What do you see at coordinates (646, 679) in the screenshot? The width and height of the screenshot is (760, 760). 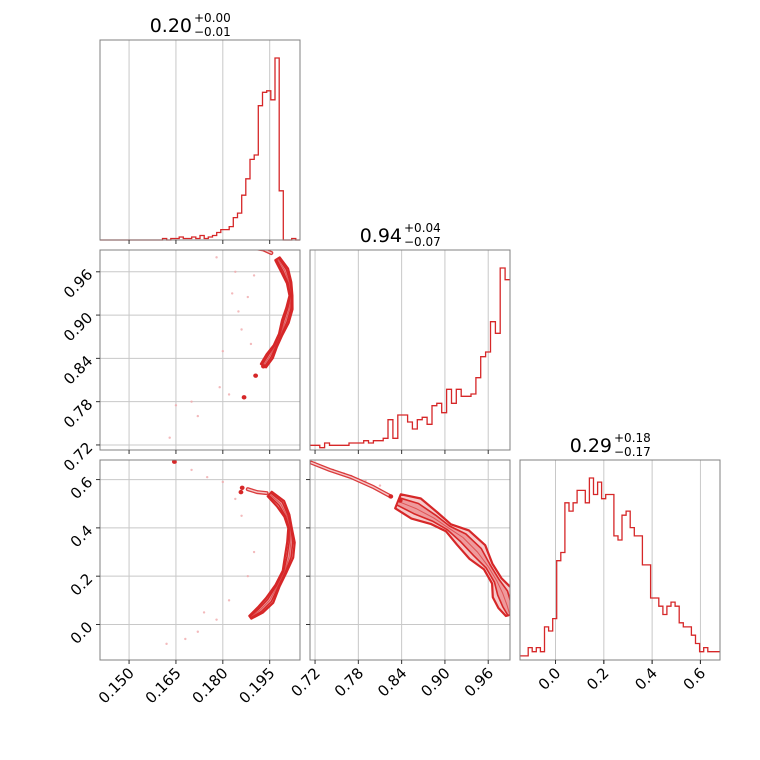 I see `x-tick-label: 0.4` at bounding box center [646, 679].